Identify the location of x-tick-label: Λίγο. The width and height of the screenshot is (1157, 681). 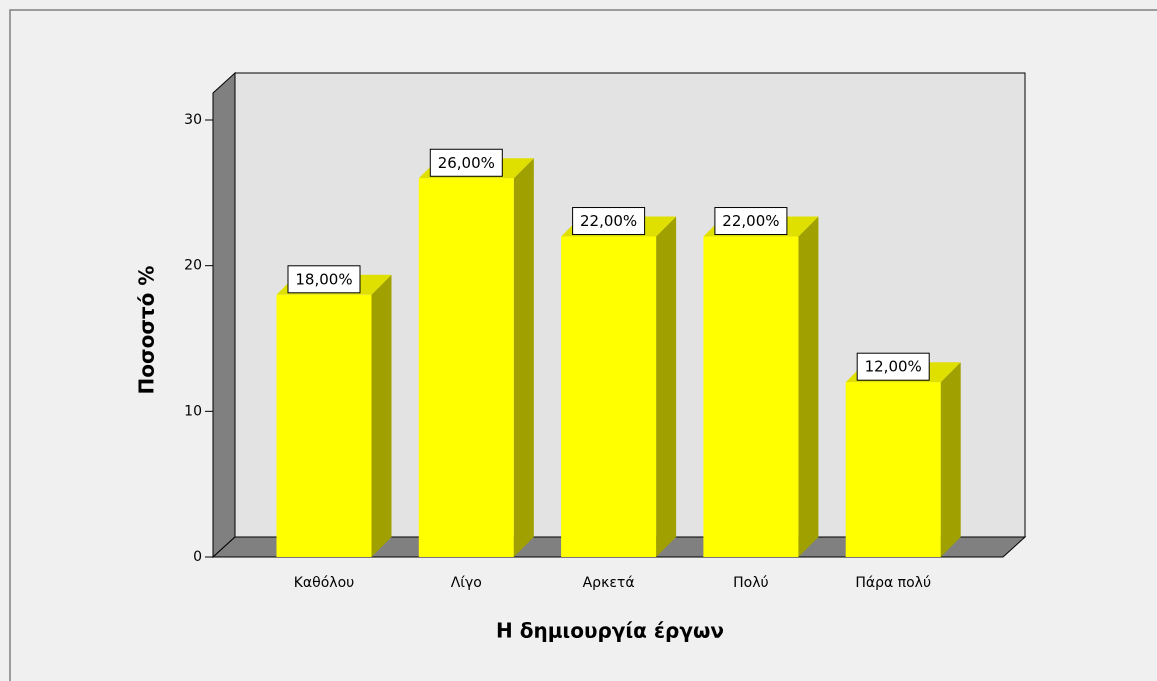
(466, 583).